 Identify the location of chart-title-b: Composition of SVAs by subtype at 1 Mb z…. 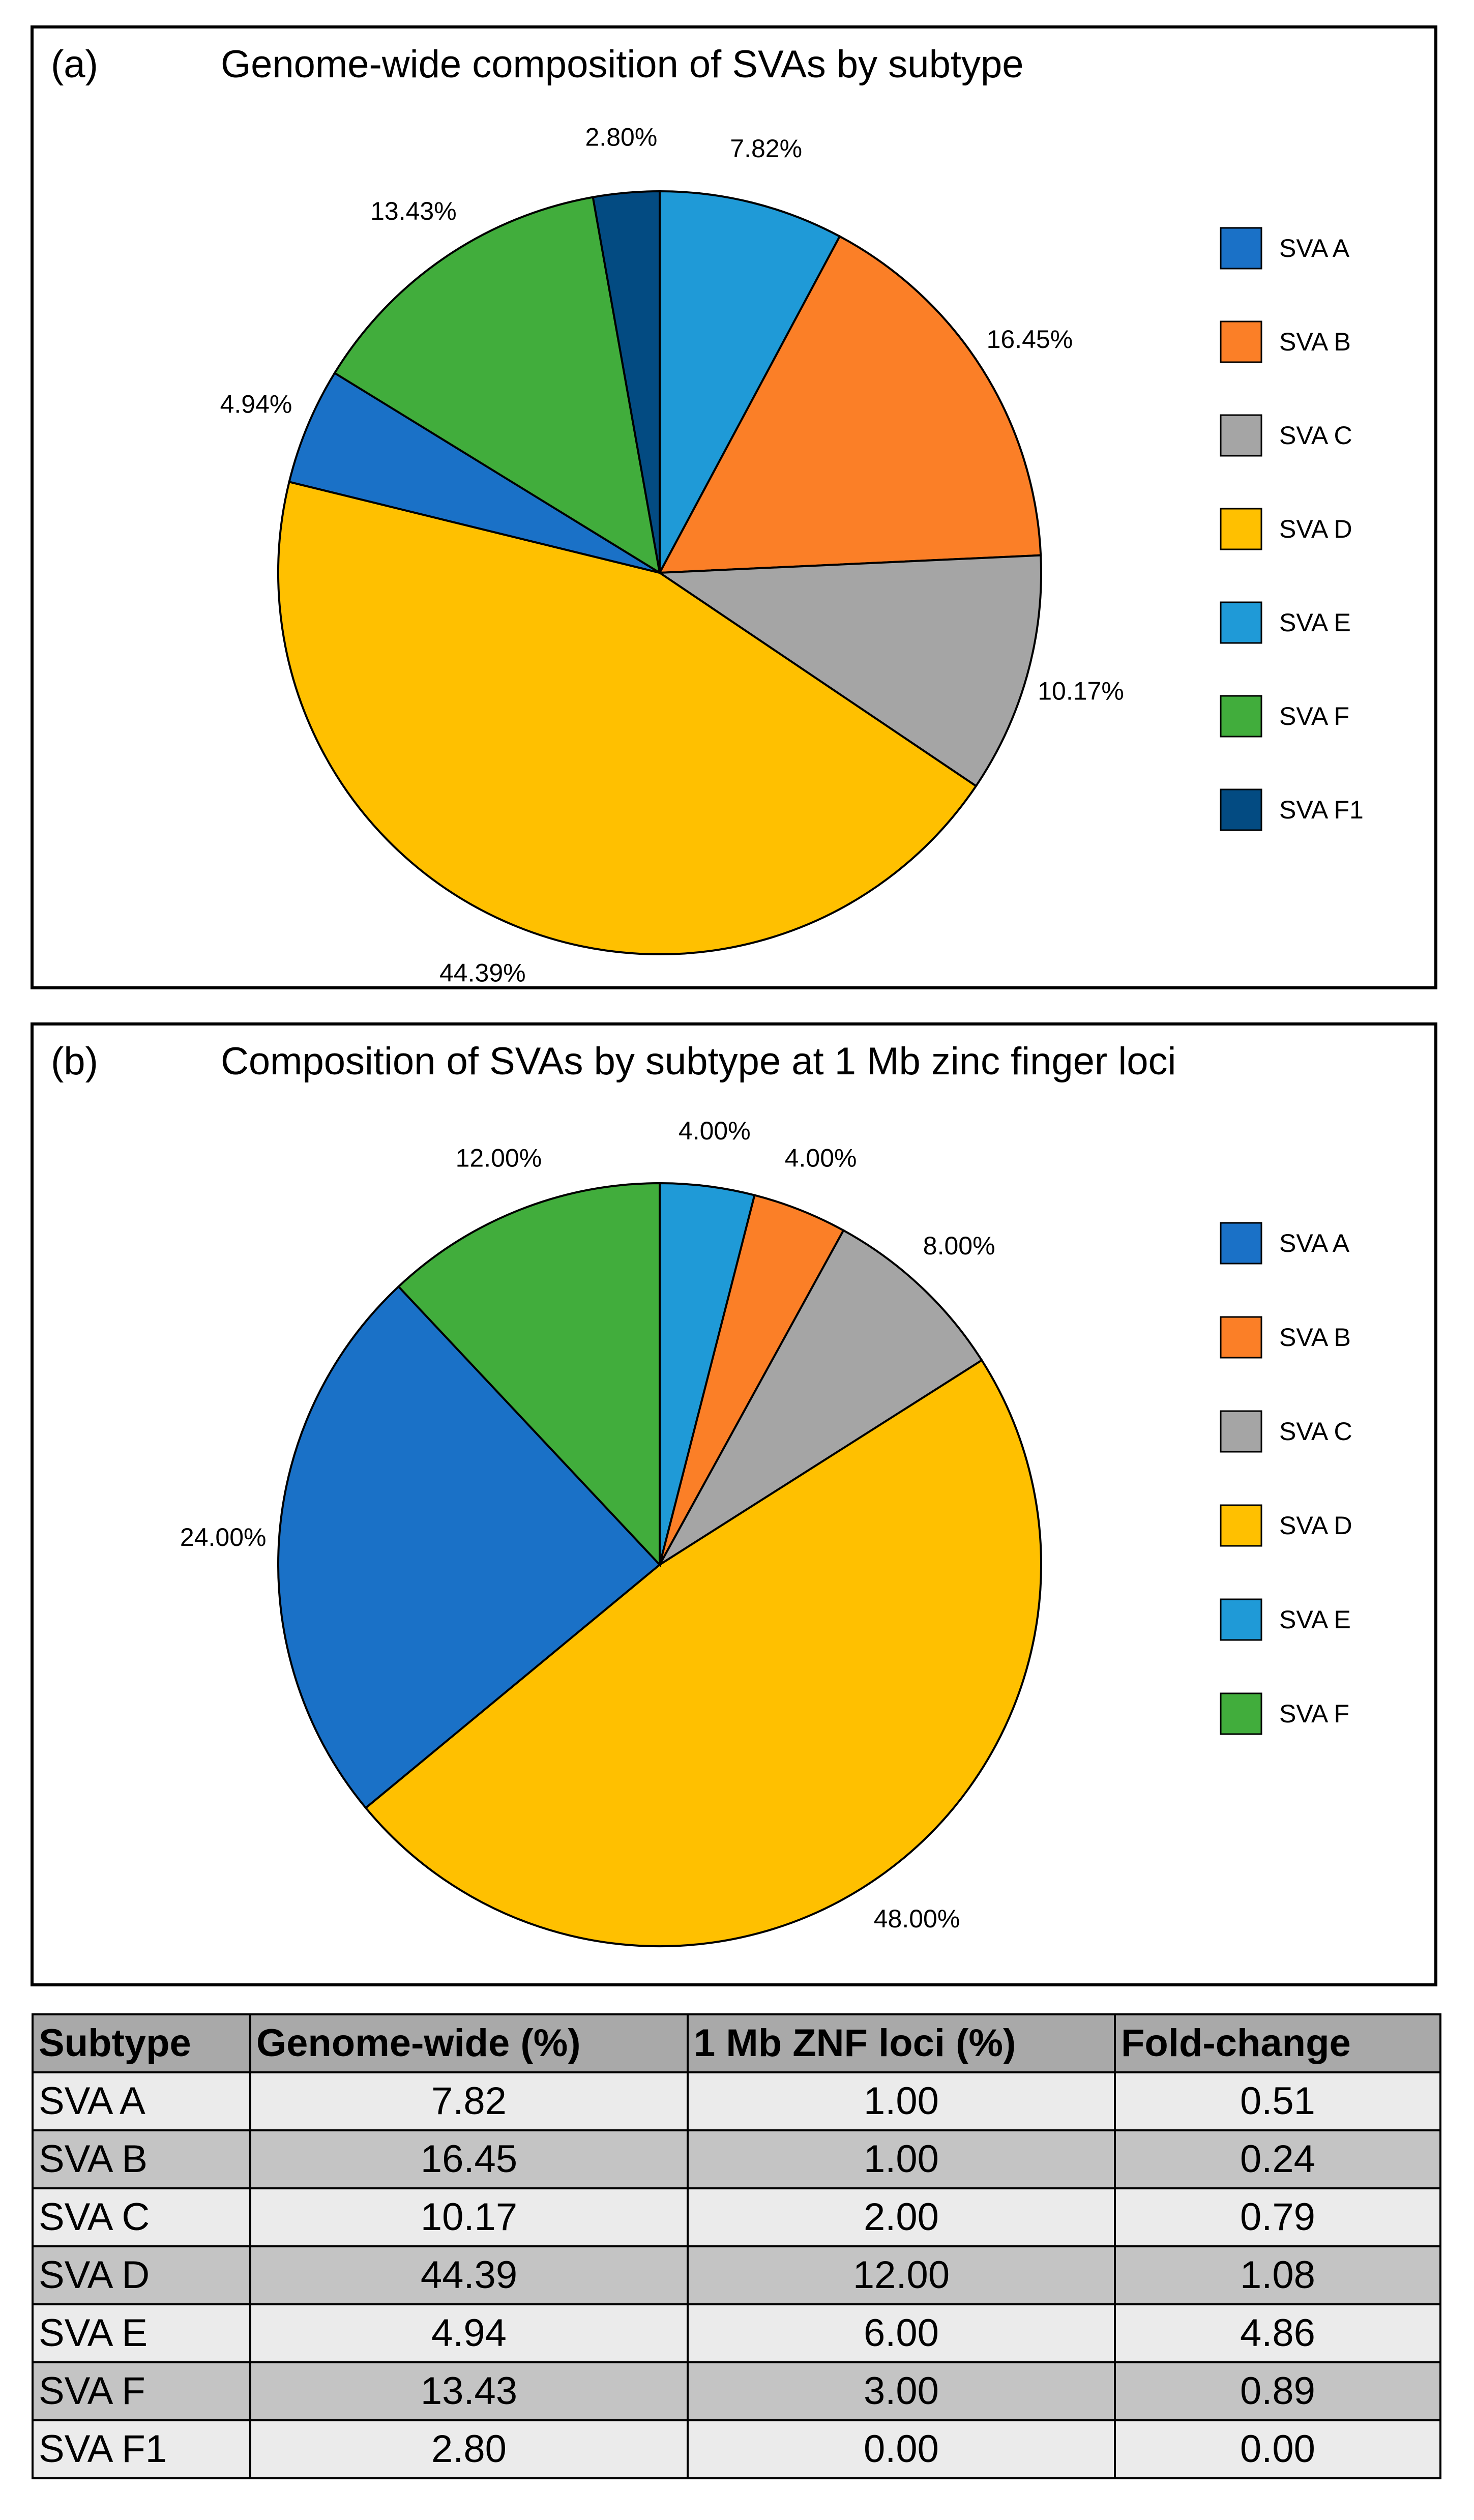
(698, 1061).